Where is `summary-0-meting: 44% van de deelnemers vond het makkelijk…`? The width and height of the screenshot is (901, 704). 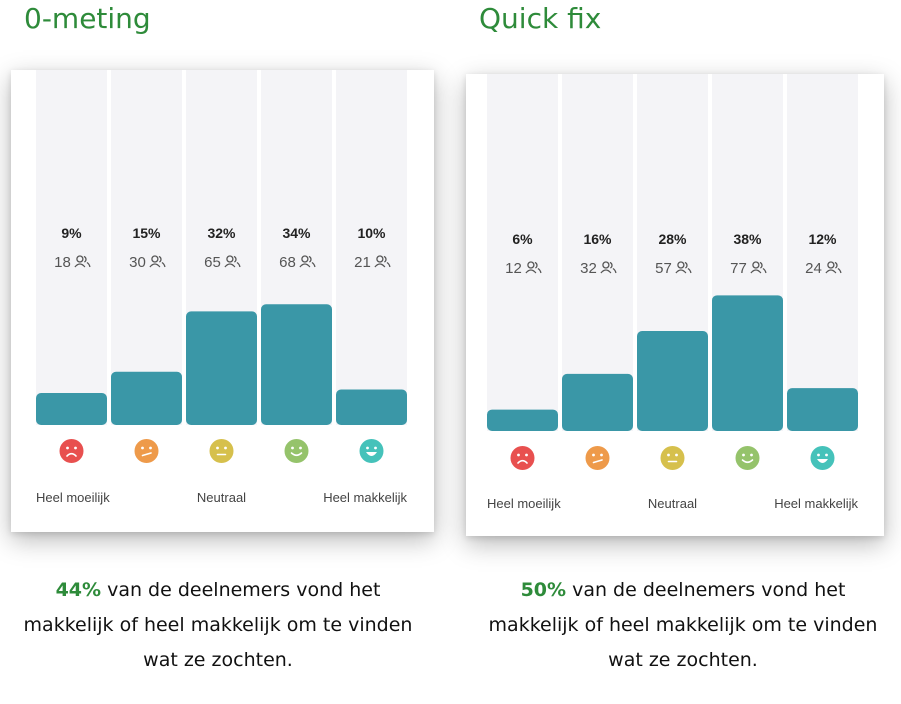
summary-0-meting: 44% van de deelnemers vond het makkelijk… is located at coordinates (218, 625).